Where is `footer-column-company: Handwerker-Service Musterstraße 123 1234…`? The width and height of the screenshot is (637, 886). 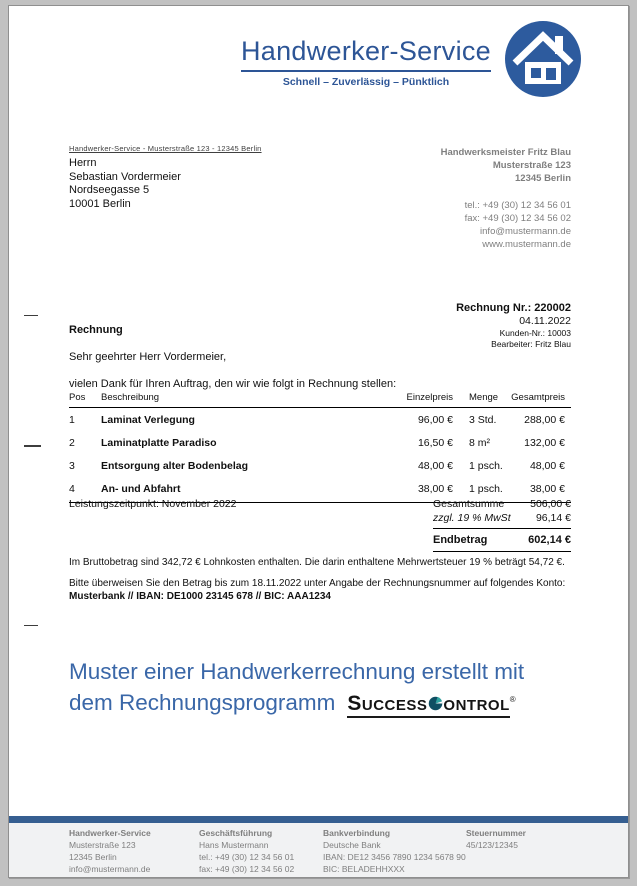 footer-column-company: Handwerker-Service Musterstraße 123 1234… is located at coordinates (110, 851).